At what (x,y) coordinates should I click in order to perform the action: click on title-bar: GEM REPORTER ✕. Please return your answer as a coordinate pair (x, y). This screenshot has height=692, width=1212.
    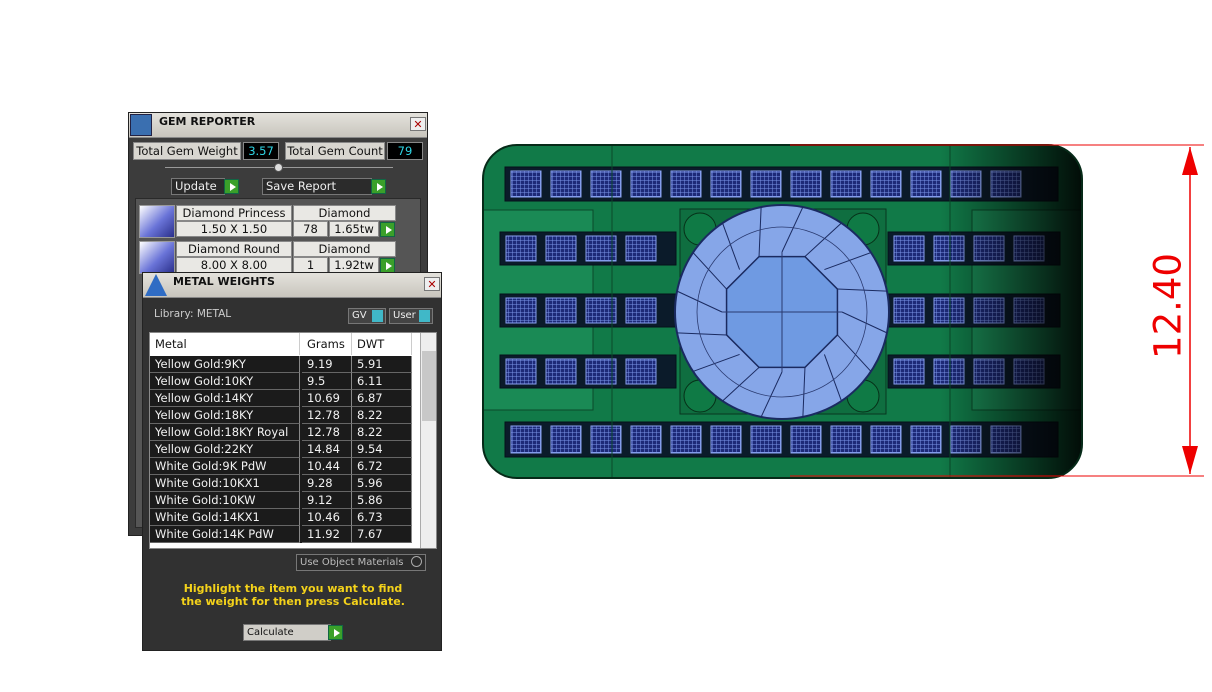
    Looking at the image, I should click on (278, 125).